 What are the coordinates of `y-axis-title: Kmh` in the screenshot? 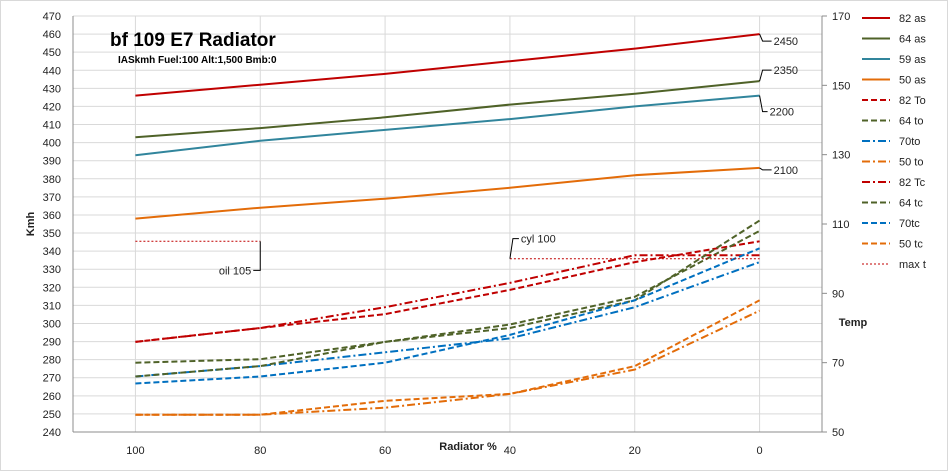 It's located at (31, 224).